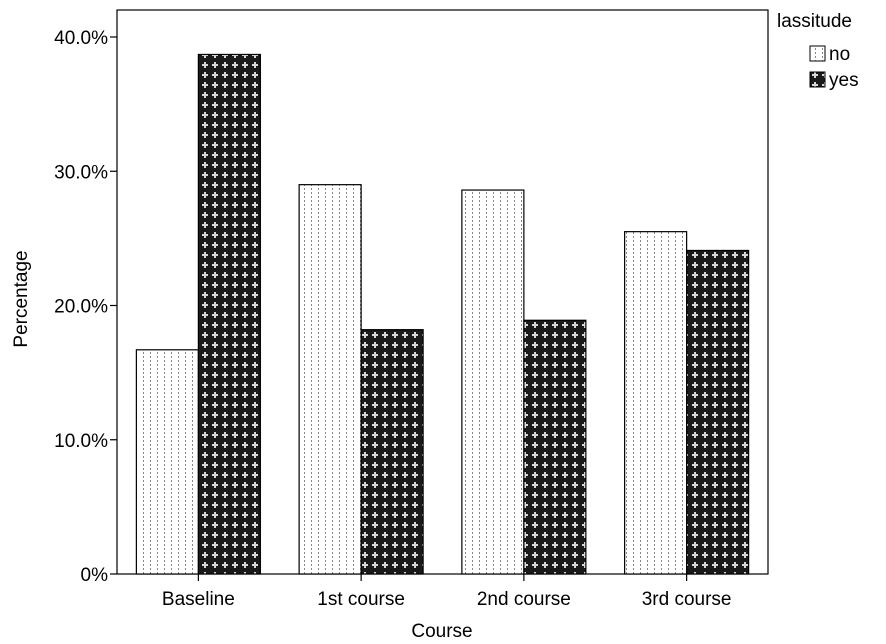  Describe the element at coordinates (81, 172) in the screenshot. I see `y-tick-label: 30.0%` at that location.